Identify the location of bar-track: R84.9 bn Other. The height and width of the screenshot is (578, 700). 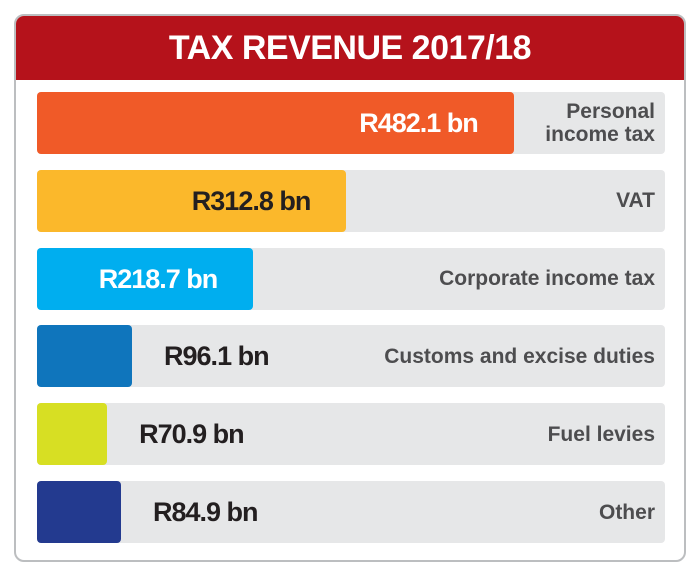
(351, 512).